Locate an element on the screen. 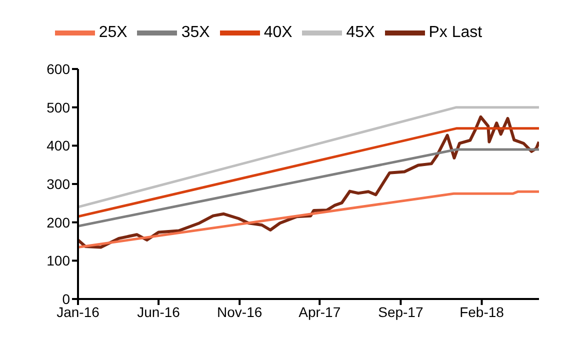 Image resolution: width=587 pixels, height=342 pixels. legend-label: 45X is located at coordinates (360, 33).